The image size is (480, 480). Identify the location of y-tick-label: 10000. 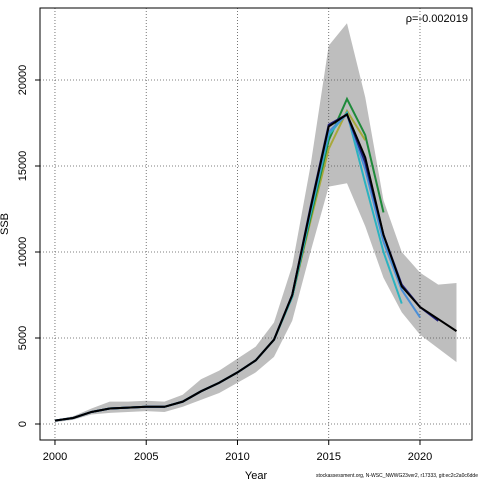
(23, 252).